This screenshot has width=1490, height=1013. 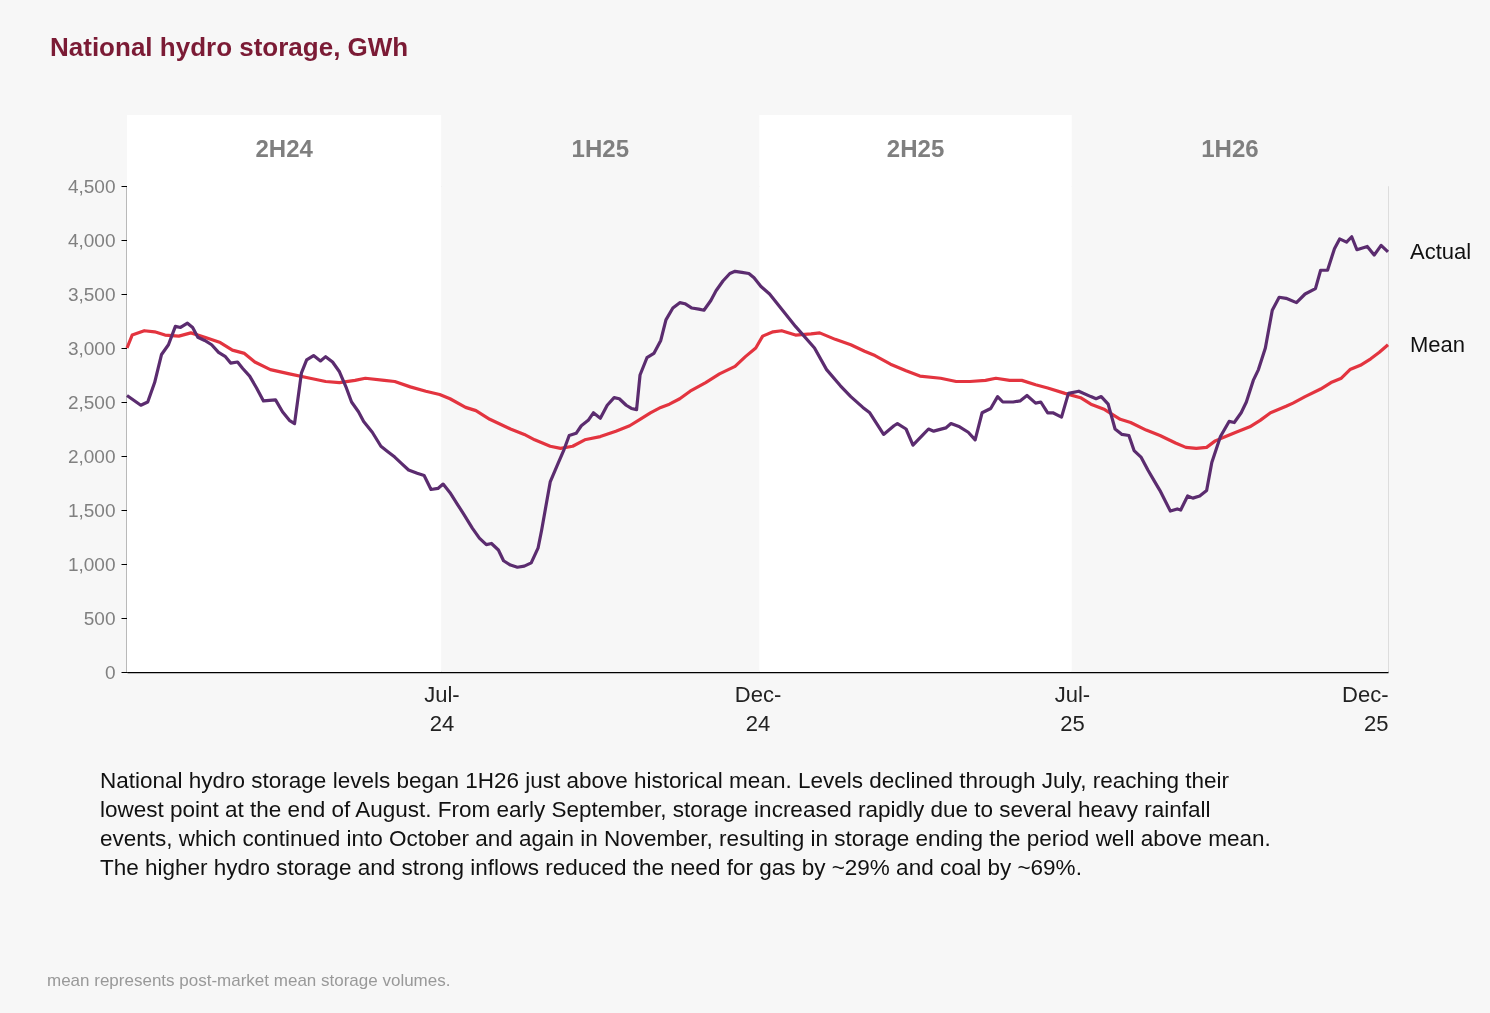 What do you see at coordinates (1438, 344) in the screenshot?
I see `series-label: Mean` at bounding box center [1438, 344].